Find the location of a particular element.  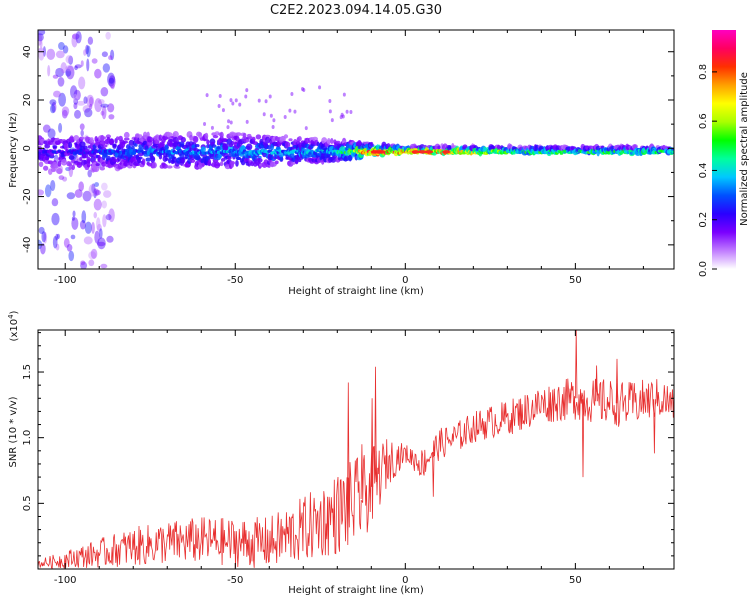

snr-y-label: SNR (10 * v/v) is located at coordinates (13, 431).